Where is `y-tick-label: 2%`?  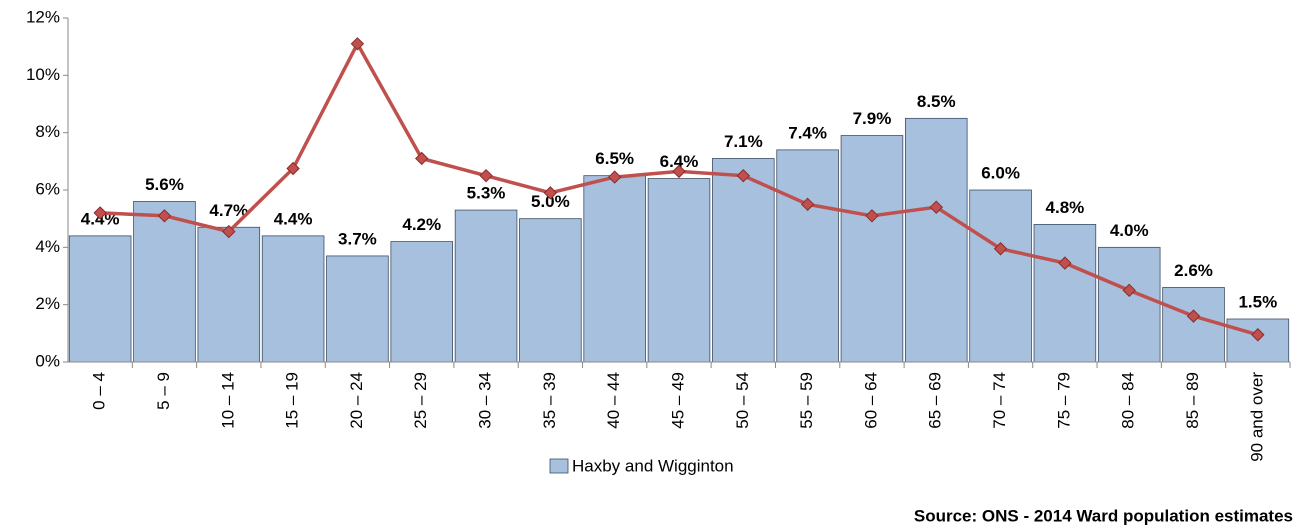 y-tick-label: 2% is located at coordinates (47, 303).